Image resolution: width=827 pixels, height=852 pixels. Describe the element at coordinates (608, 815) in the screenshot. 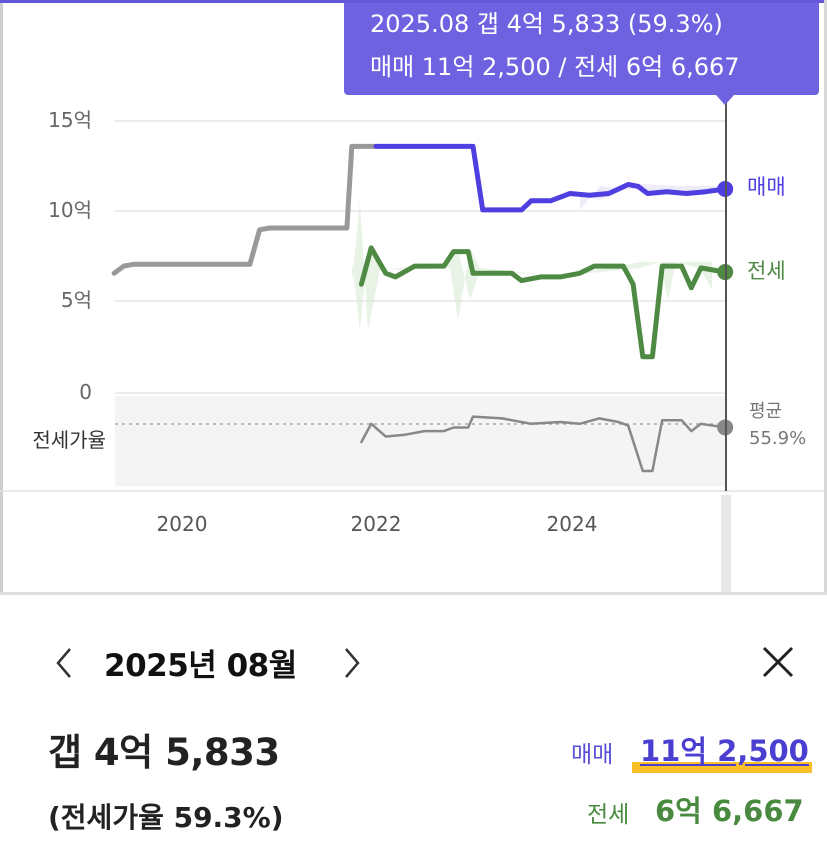

I see `rent-label: 전세` at that location.